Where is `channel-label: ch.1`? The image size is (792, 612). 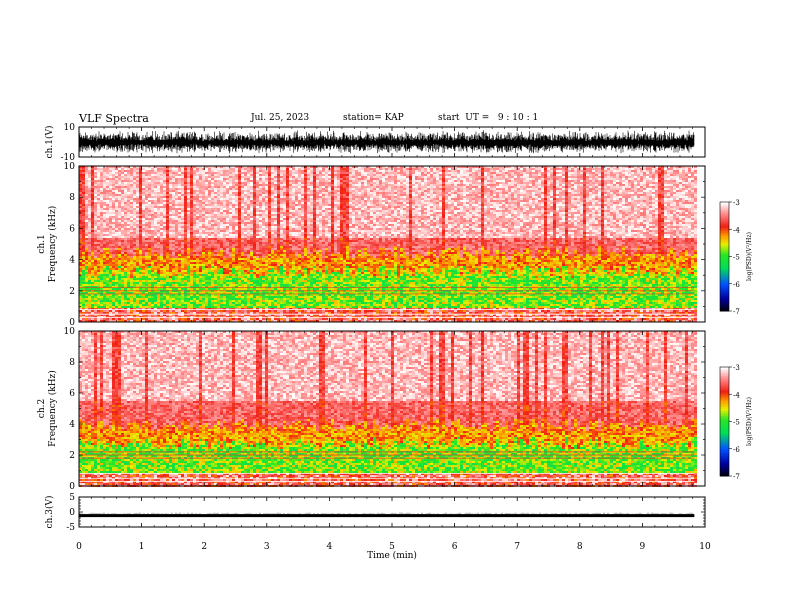
channel-label: ch.1 is located at coordinates (42, 243).